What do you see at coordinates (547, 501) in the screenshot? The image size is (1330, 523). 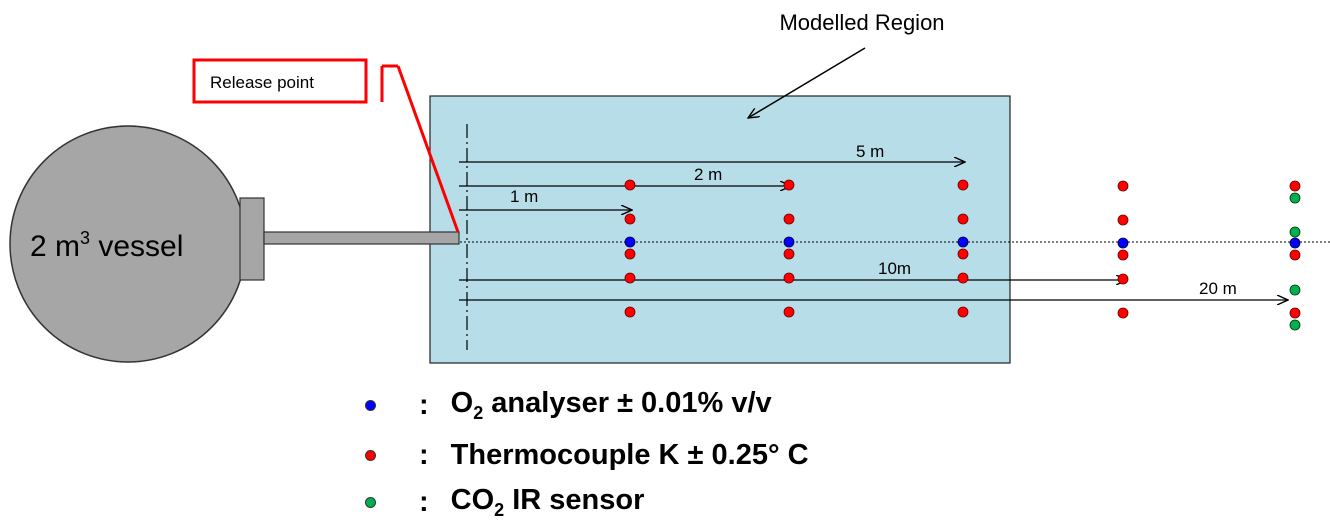 I see `legend-label-co2: CO2 IR sensor` at bounding box center [547, 501].